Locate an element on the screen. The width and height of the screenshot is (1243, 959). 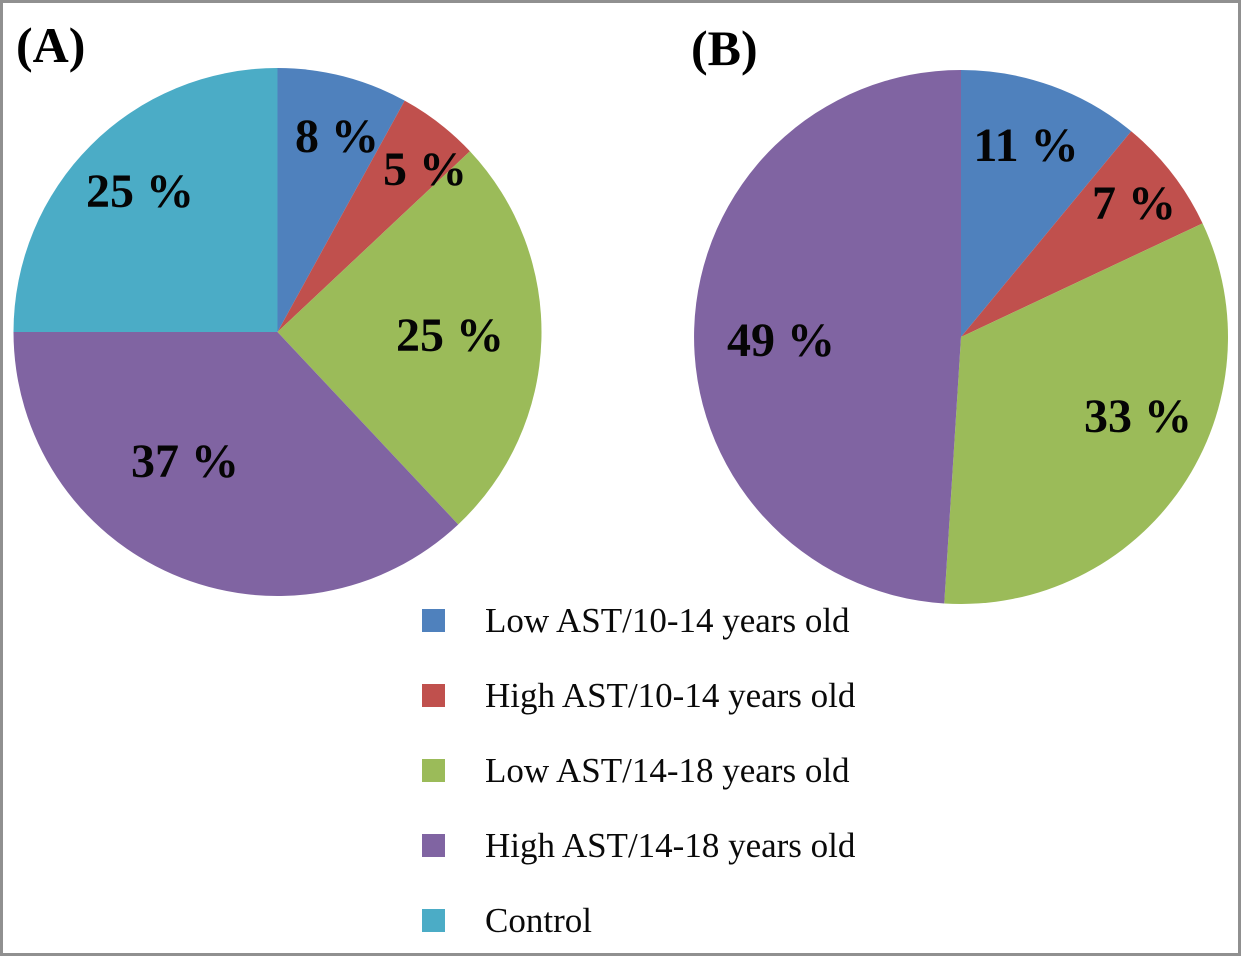
legend-item: Low AST/10-14 years old is located at coordinates (638, 620).